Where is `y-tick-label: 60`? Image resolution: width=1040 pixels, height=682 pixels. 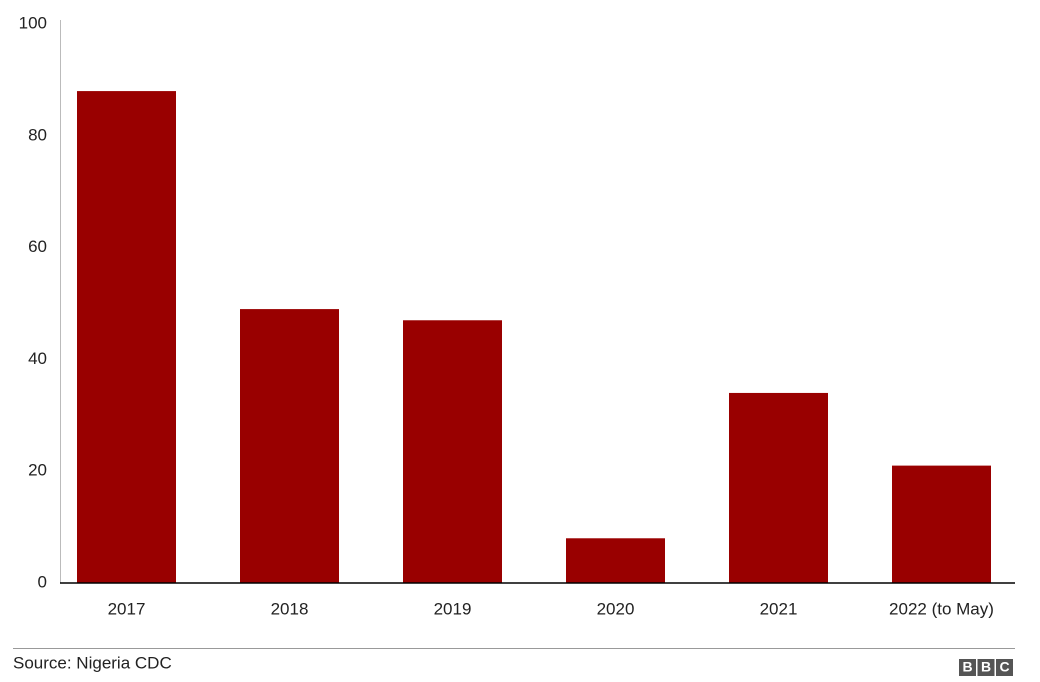
y-tick-label: 60 is located at coordinates (37, 246).